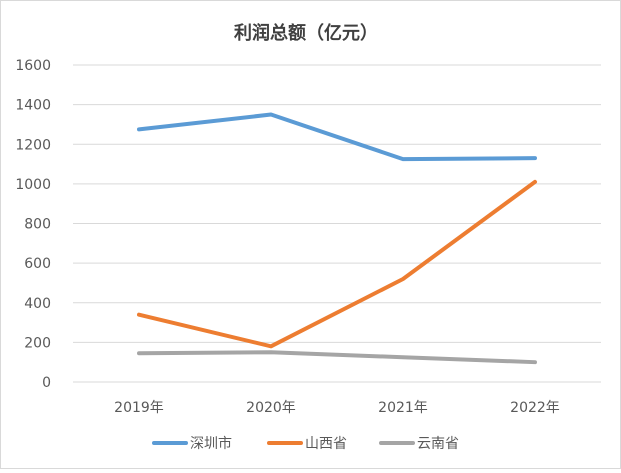  What do you see at coordinates (37, 264) in the screenshot?
I see `y-tick-label: 600` at bounding box center [37, 264].